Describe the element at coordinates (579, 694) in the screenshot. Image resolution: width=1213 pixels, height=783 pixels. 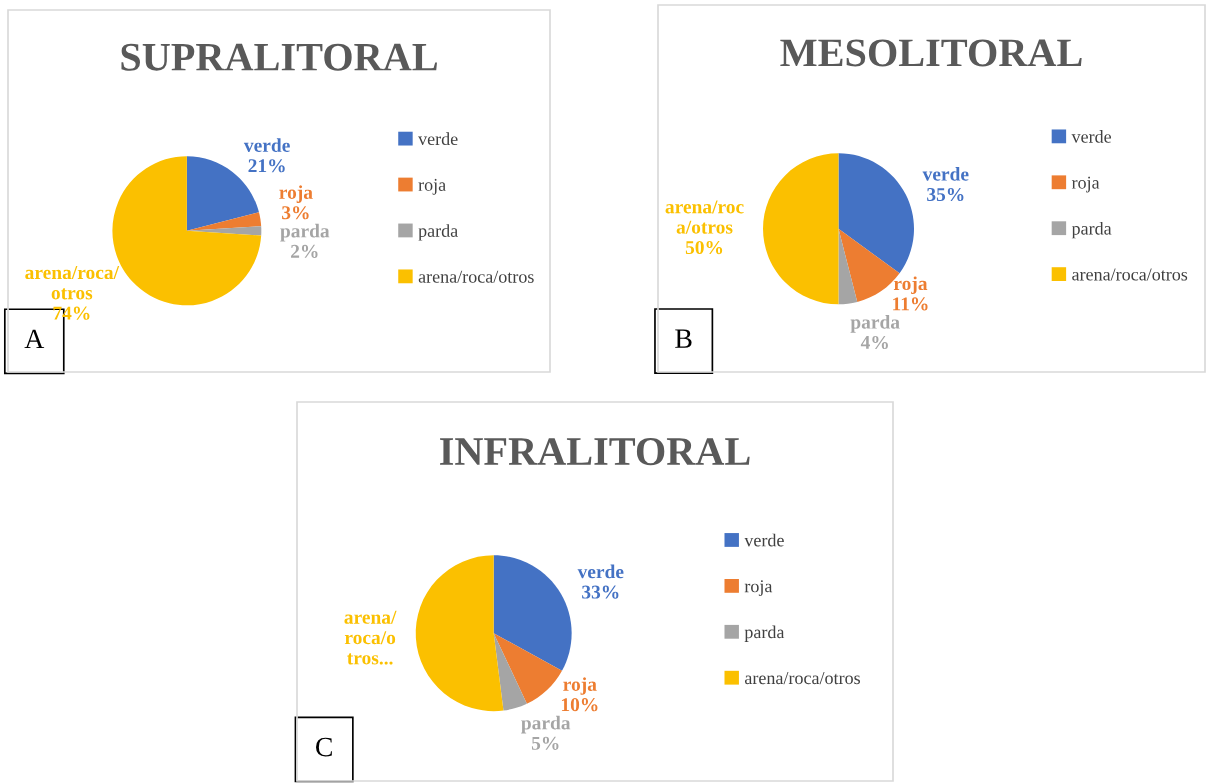
I see `data-label: roja 10%` at that location.